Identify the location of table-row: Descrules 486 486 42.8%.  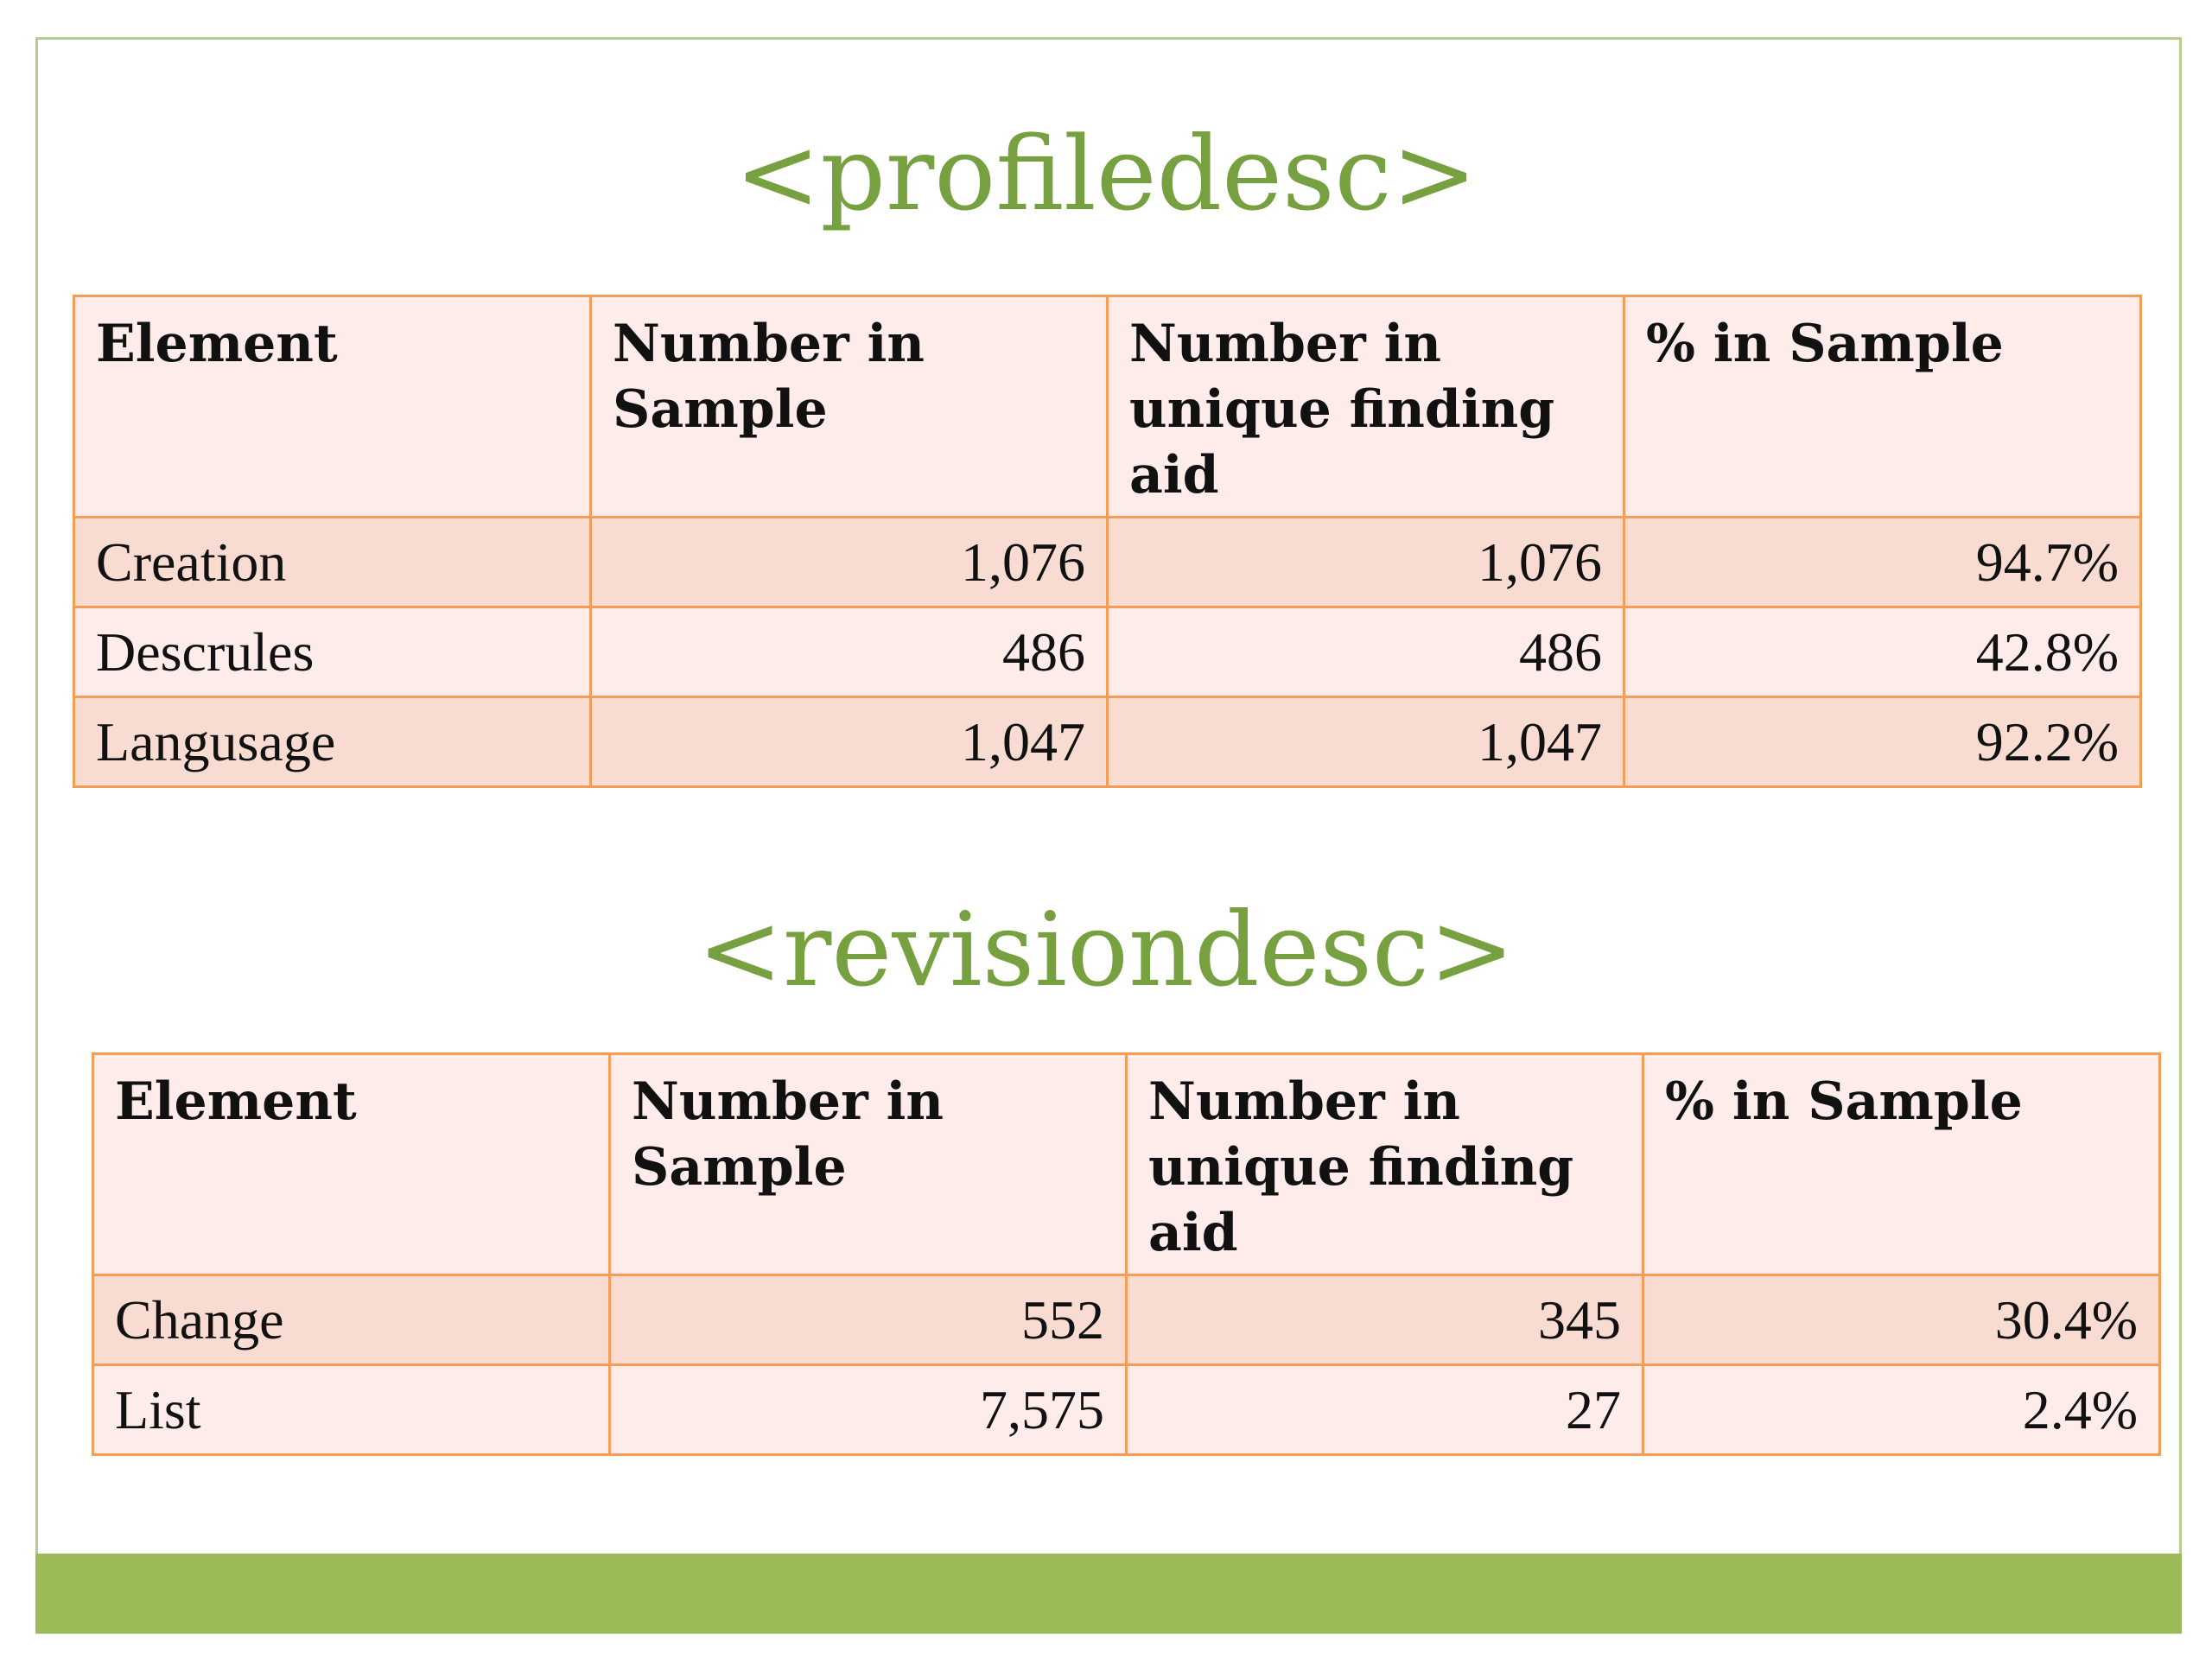
(1107, 652).